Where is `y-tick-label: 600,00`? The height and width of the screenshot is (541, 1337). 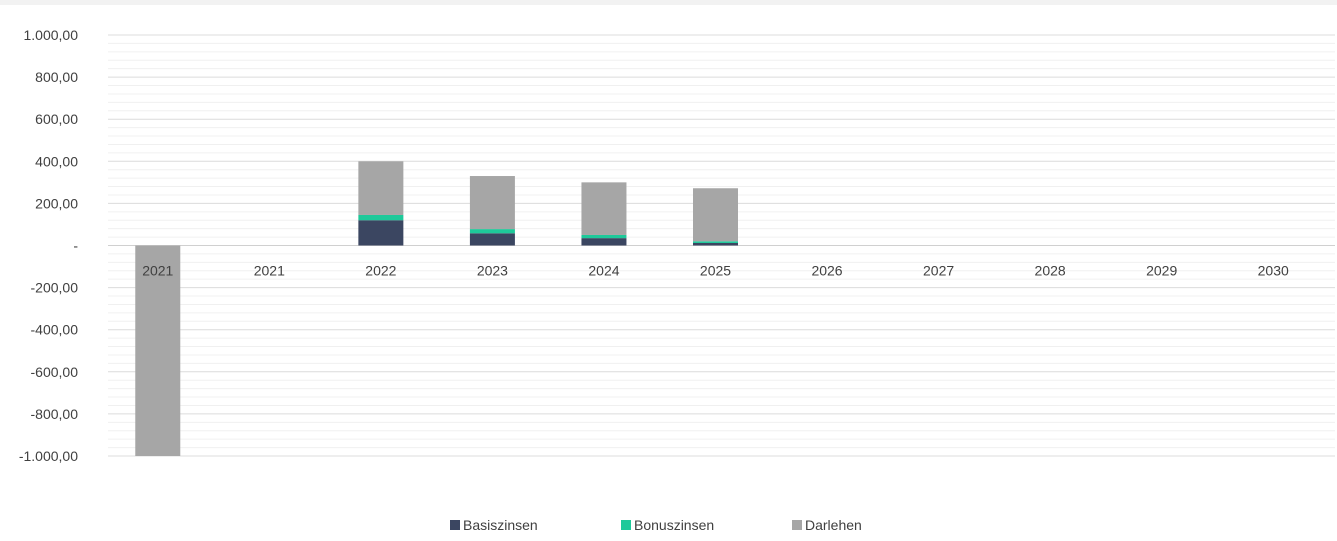
y-tick-label: 600,00 is located at coordinates (56, 119).